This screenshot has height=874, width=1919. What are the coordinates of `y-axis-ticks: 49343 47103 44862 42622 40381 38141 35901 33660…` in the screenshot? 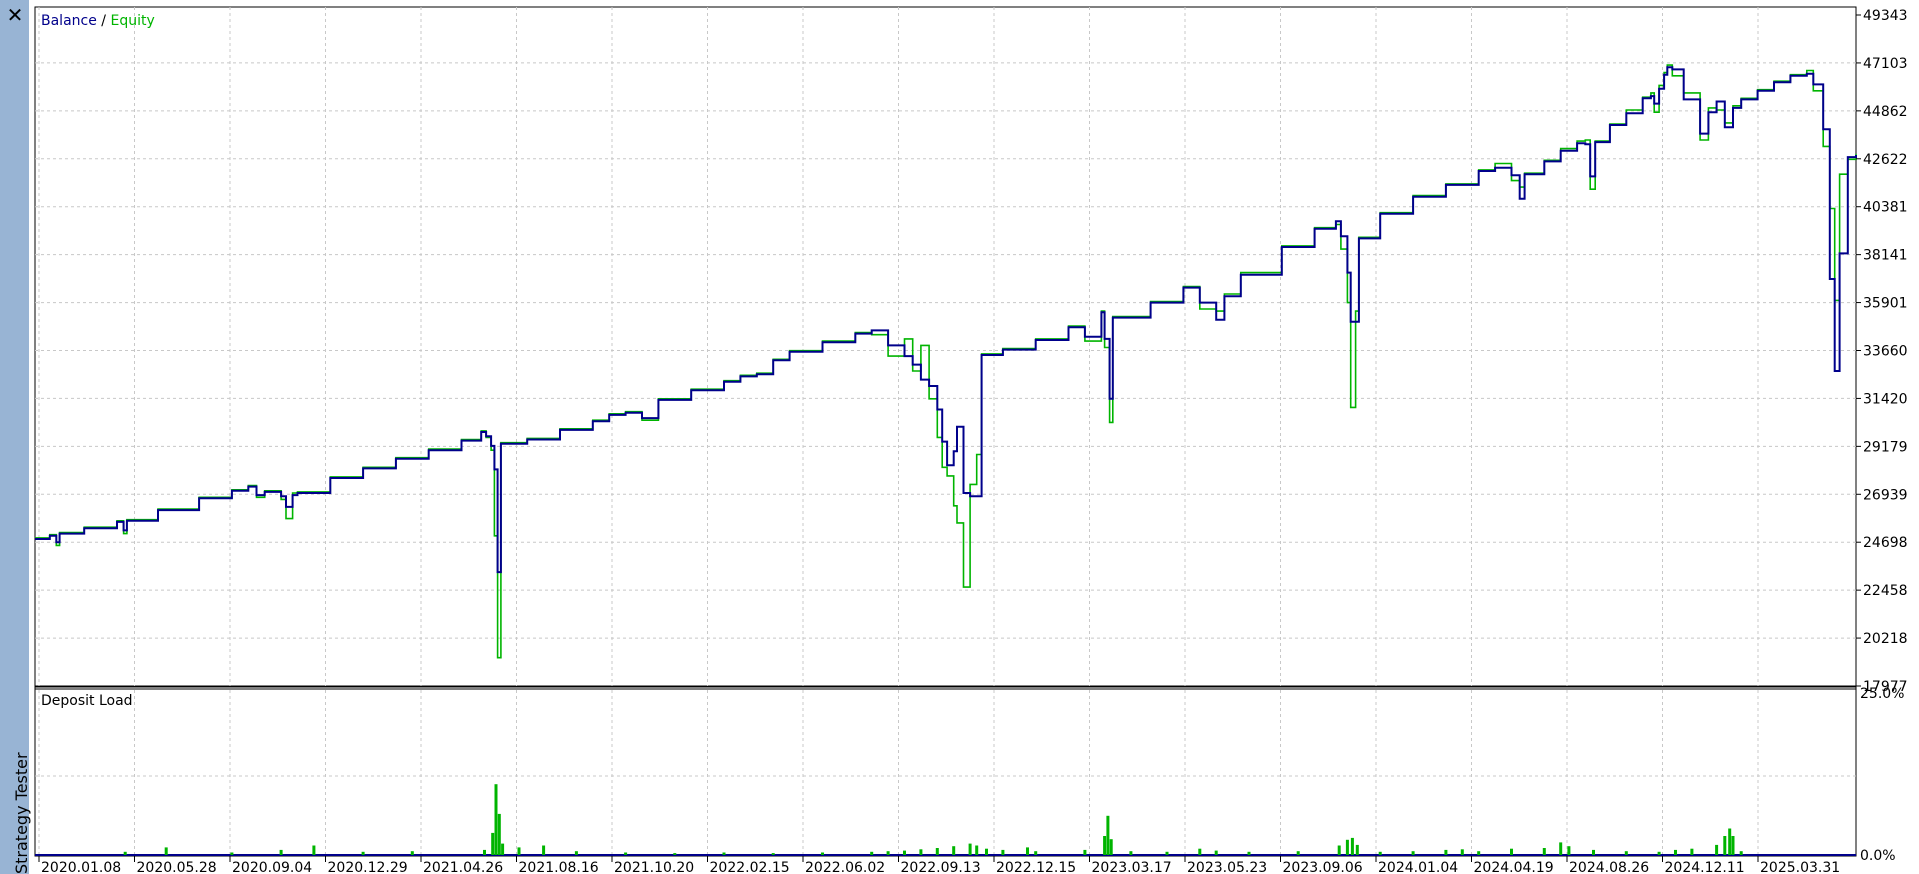 It's located at (1882, 436).